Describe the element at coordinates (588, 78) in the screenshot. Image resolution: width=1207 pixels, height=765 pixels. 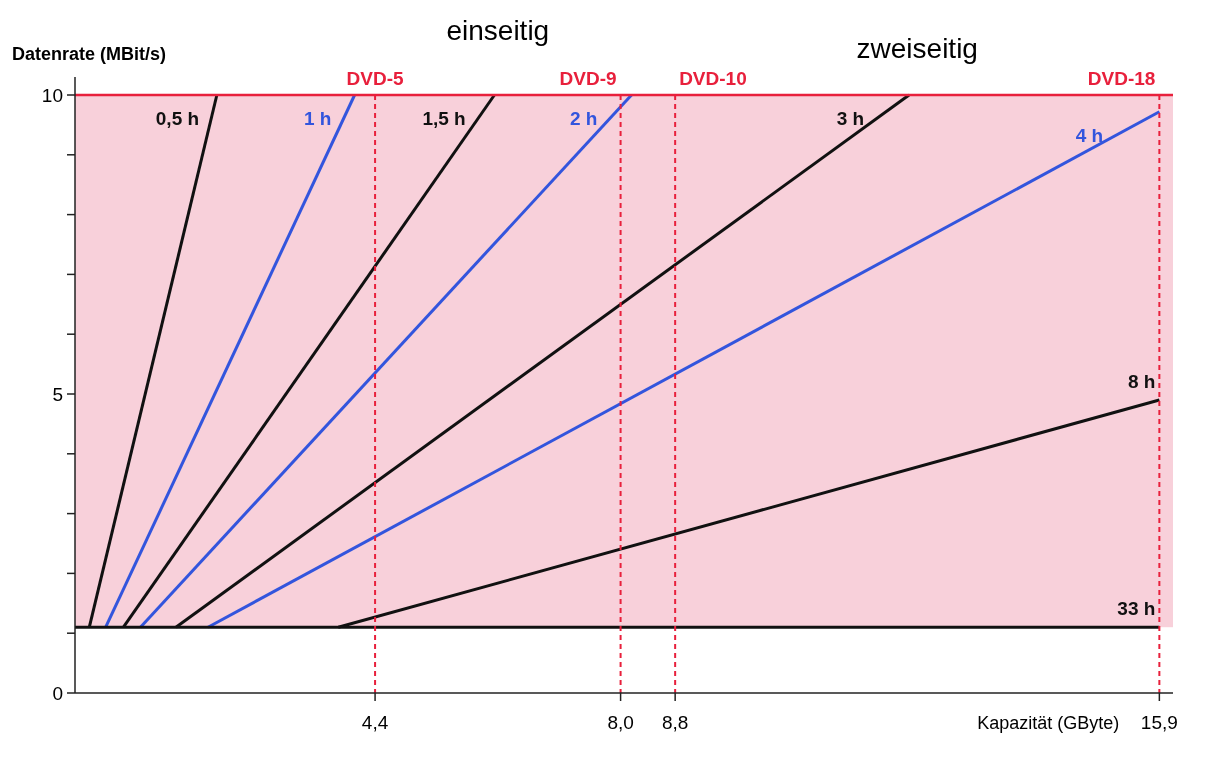
I see `ref-line-label: DVD-9` at that location.